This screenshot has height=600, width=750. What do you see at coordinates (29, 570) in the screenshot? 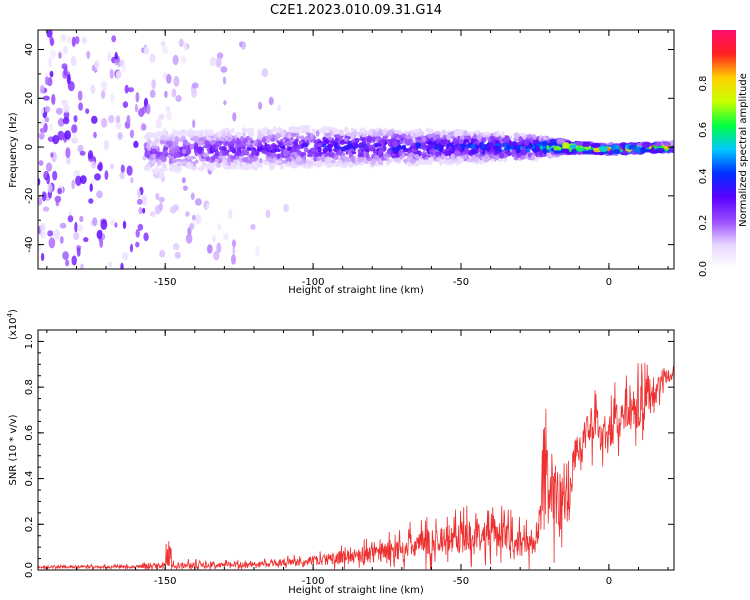
I see `y-tick-label: 0.0` at bounding box center [29, 570].